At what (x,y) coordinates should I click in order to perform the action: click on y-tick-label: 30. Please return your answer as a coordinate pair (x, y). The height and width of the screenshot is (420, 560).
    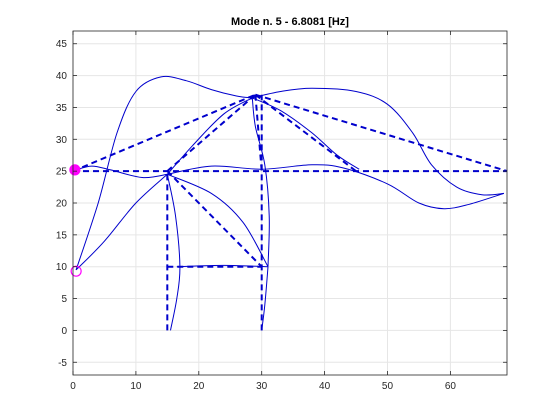
    Looking at the image, I should click on (62, 140).